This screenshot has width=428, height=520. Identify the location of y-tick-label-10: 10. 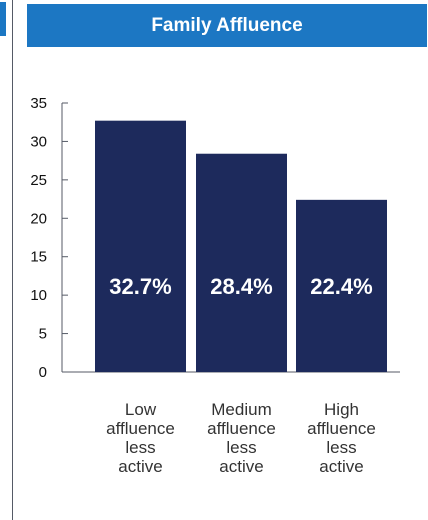
(38, 295).